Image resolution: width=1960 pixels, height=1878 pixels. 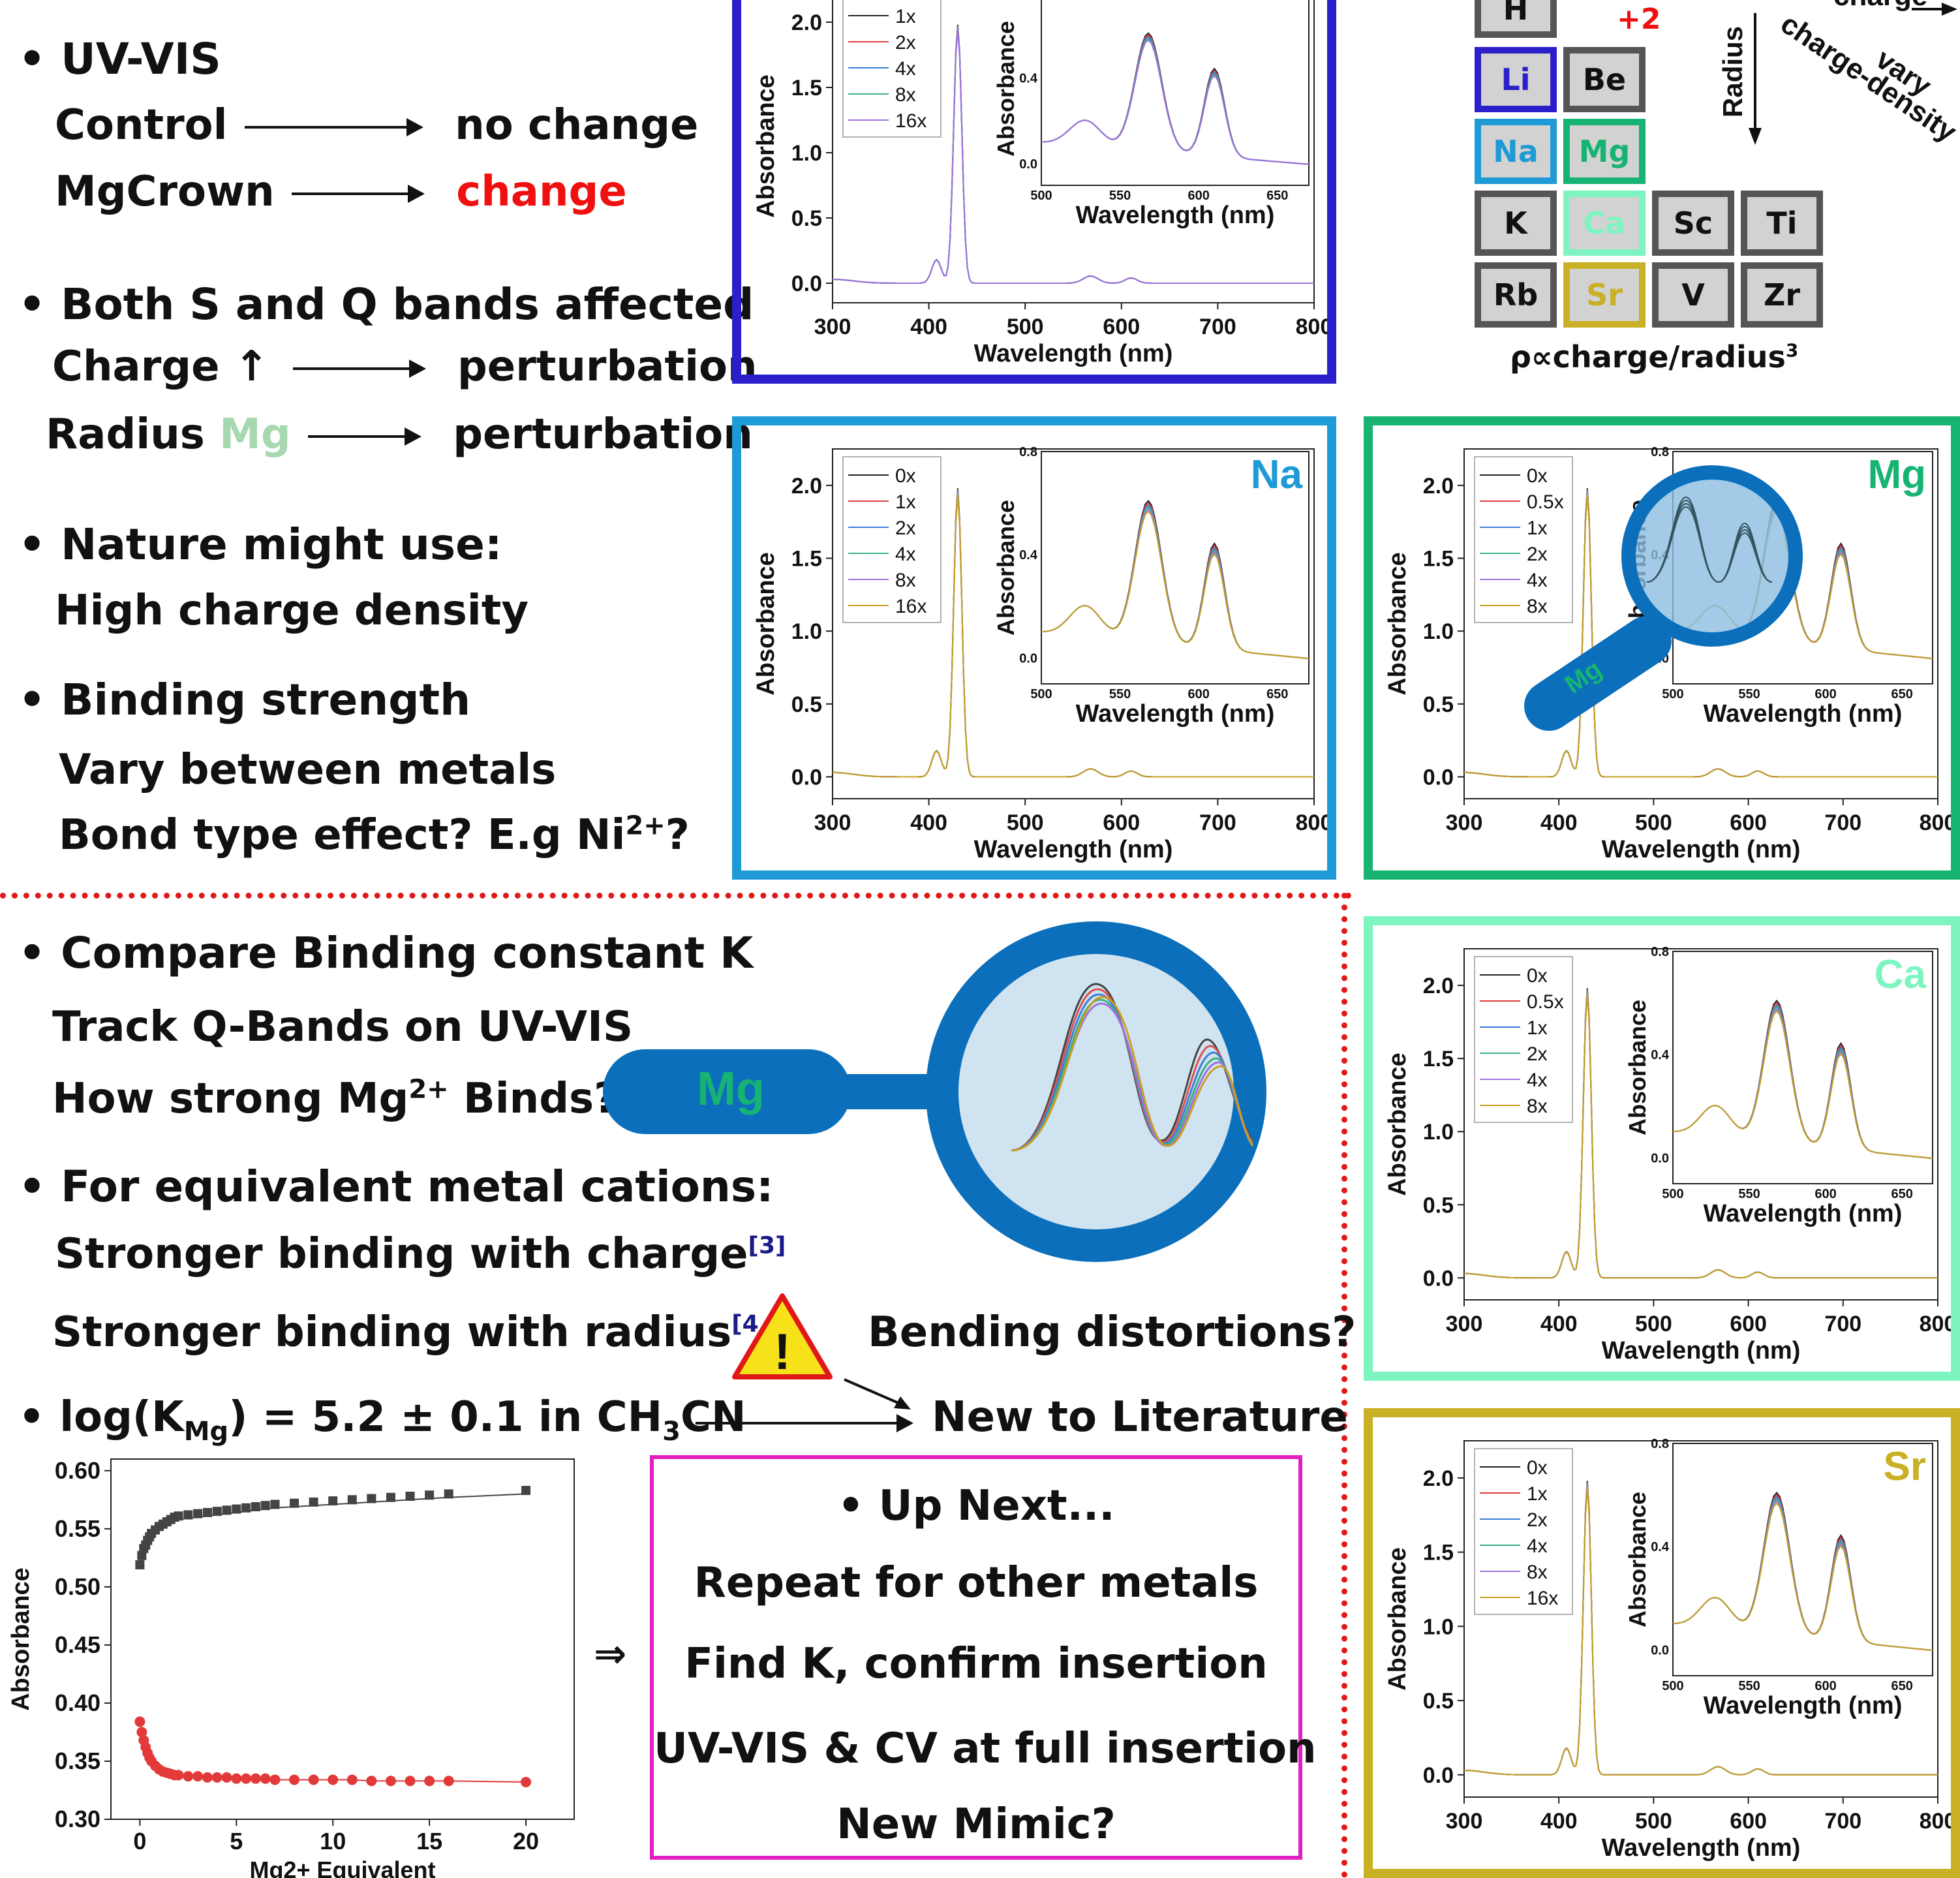 What do you see at coordinates (806, 631) in the screenshot?
I see `y-tick-label: 1.0` at bounding box center [806, 631].